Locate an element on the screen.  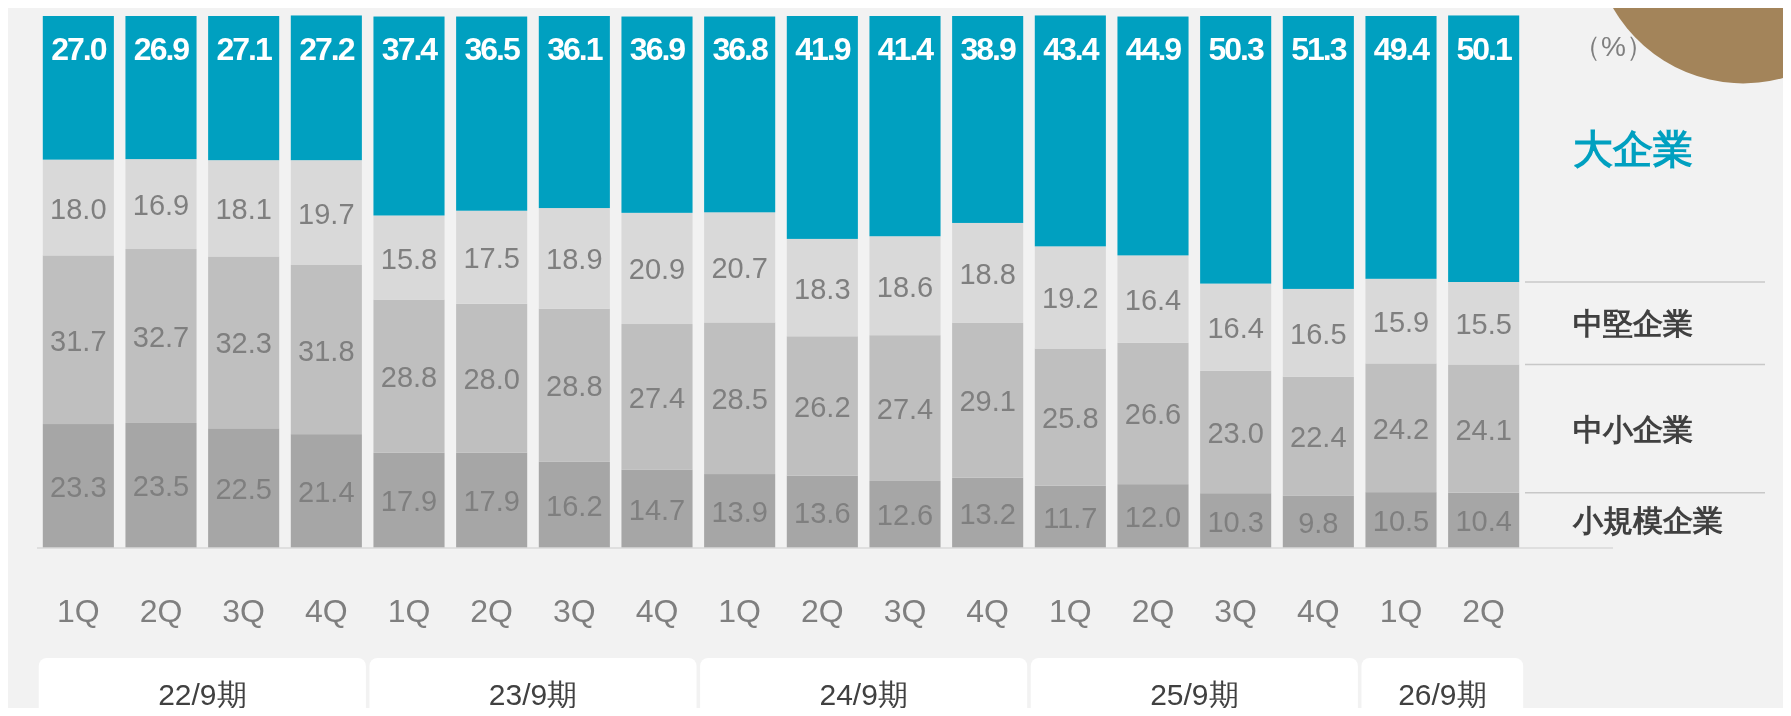
data-label: 18.8 is located at coordinates (987, 273).